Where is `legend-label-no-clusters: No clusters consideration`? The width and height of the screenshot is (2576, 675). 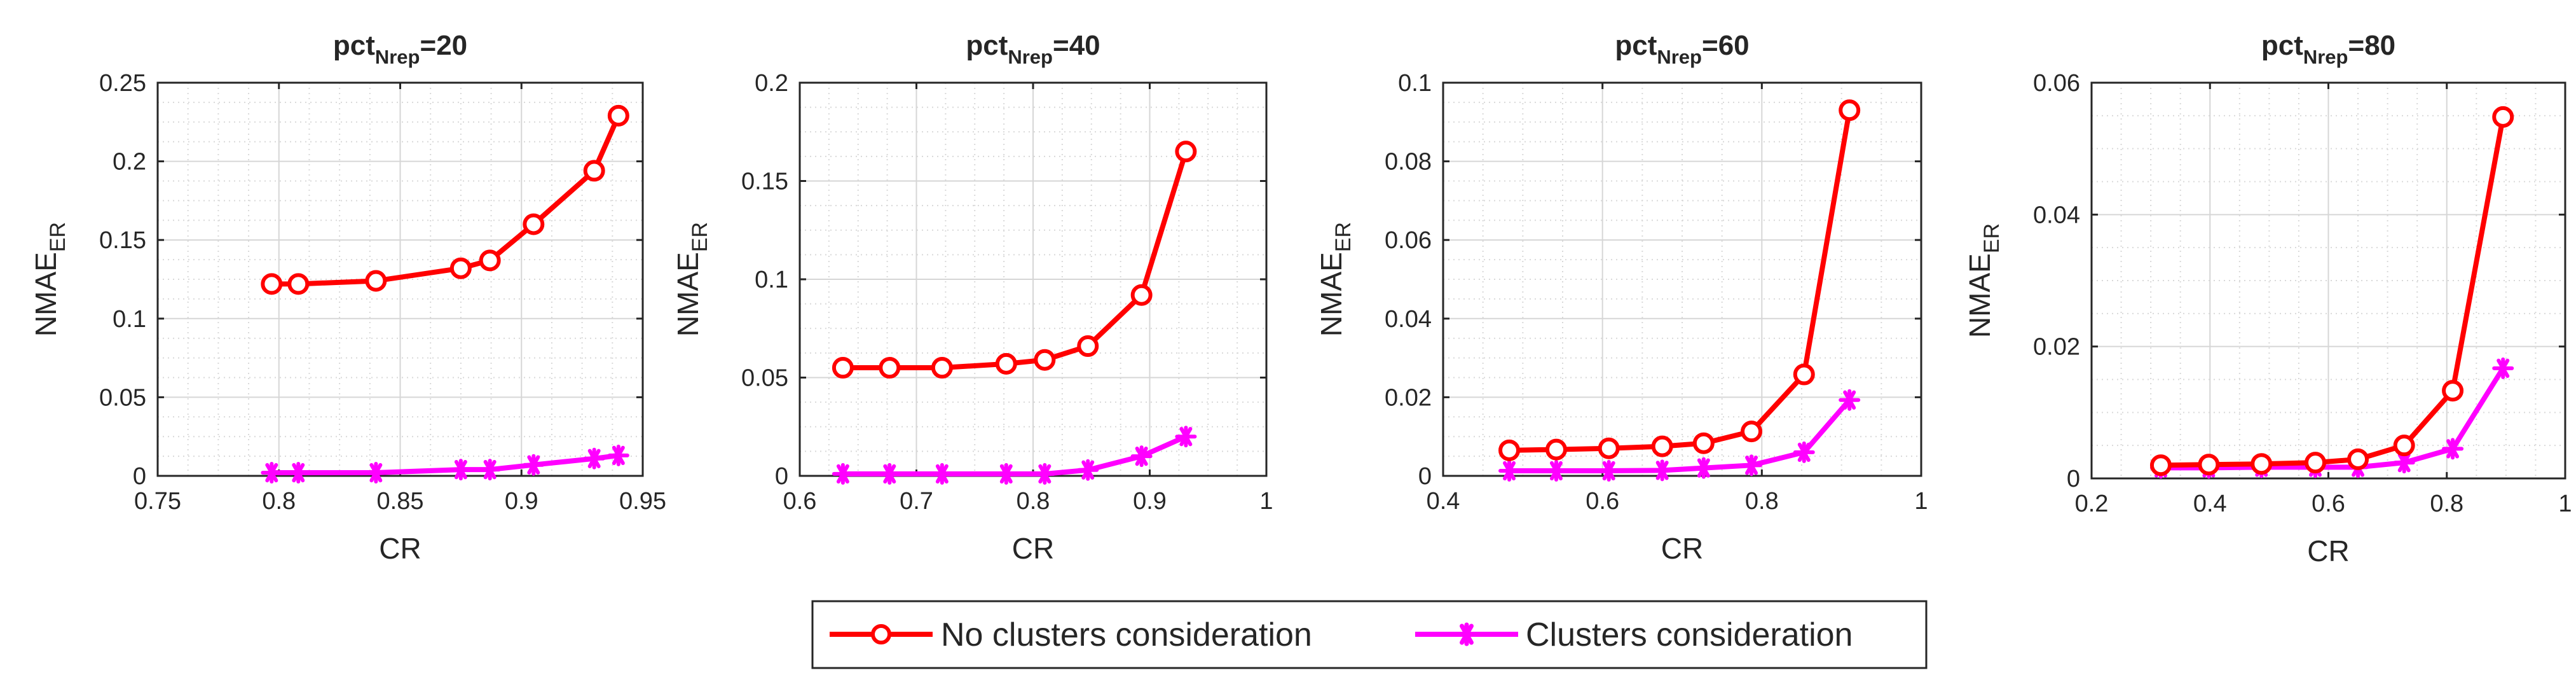 legend-label-no-clusters: No clusters consideration is located at coordinates (1126, 634).